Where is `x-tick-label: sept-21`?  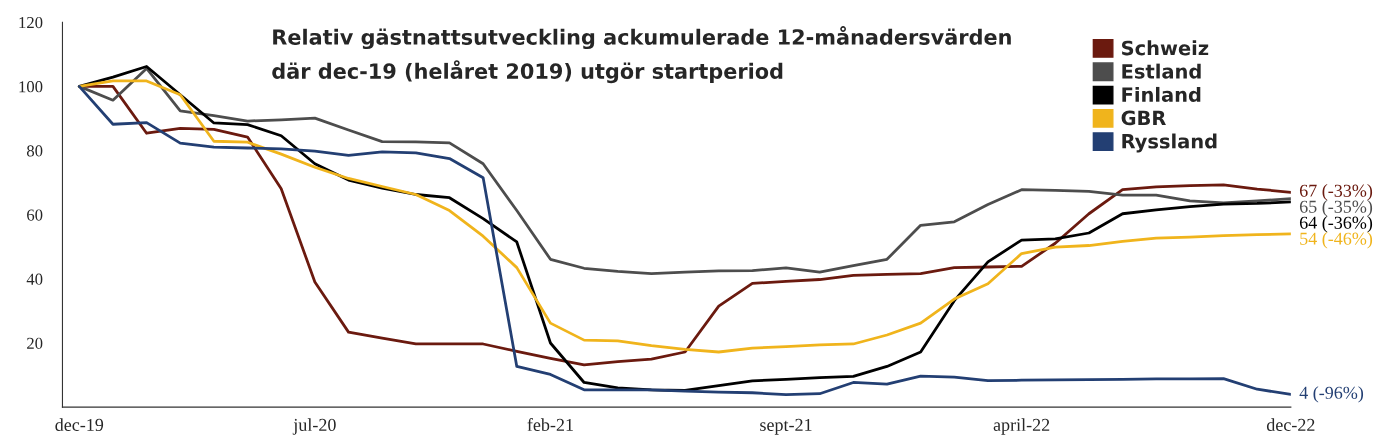 x-tick-label: sept-21 is located at coordinates (786, 426).